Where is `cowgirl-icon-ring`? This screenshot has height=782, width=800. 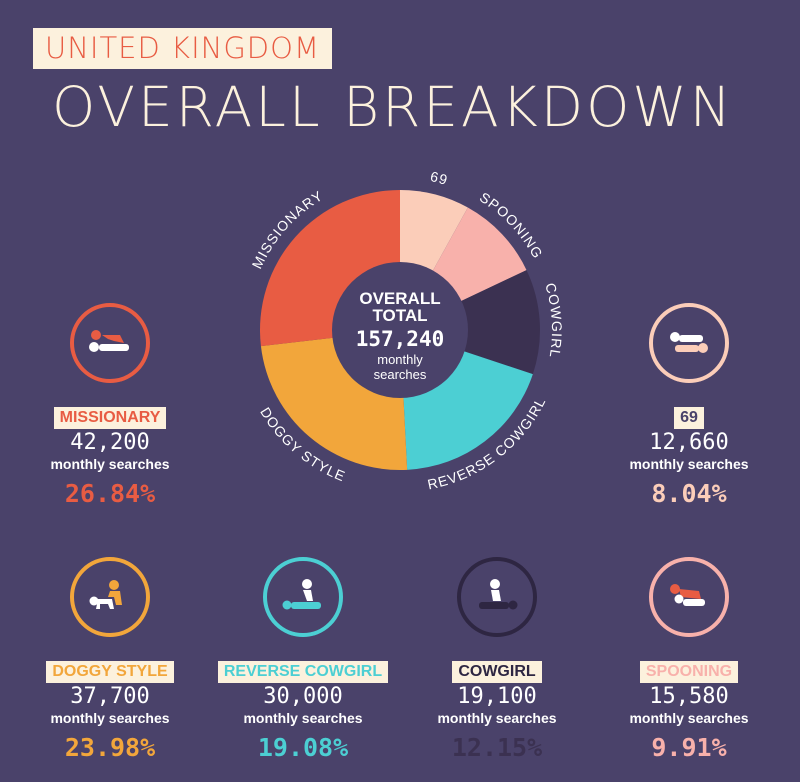 cowgirl-icon-ring is located at coordinates (497, 597).